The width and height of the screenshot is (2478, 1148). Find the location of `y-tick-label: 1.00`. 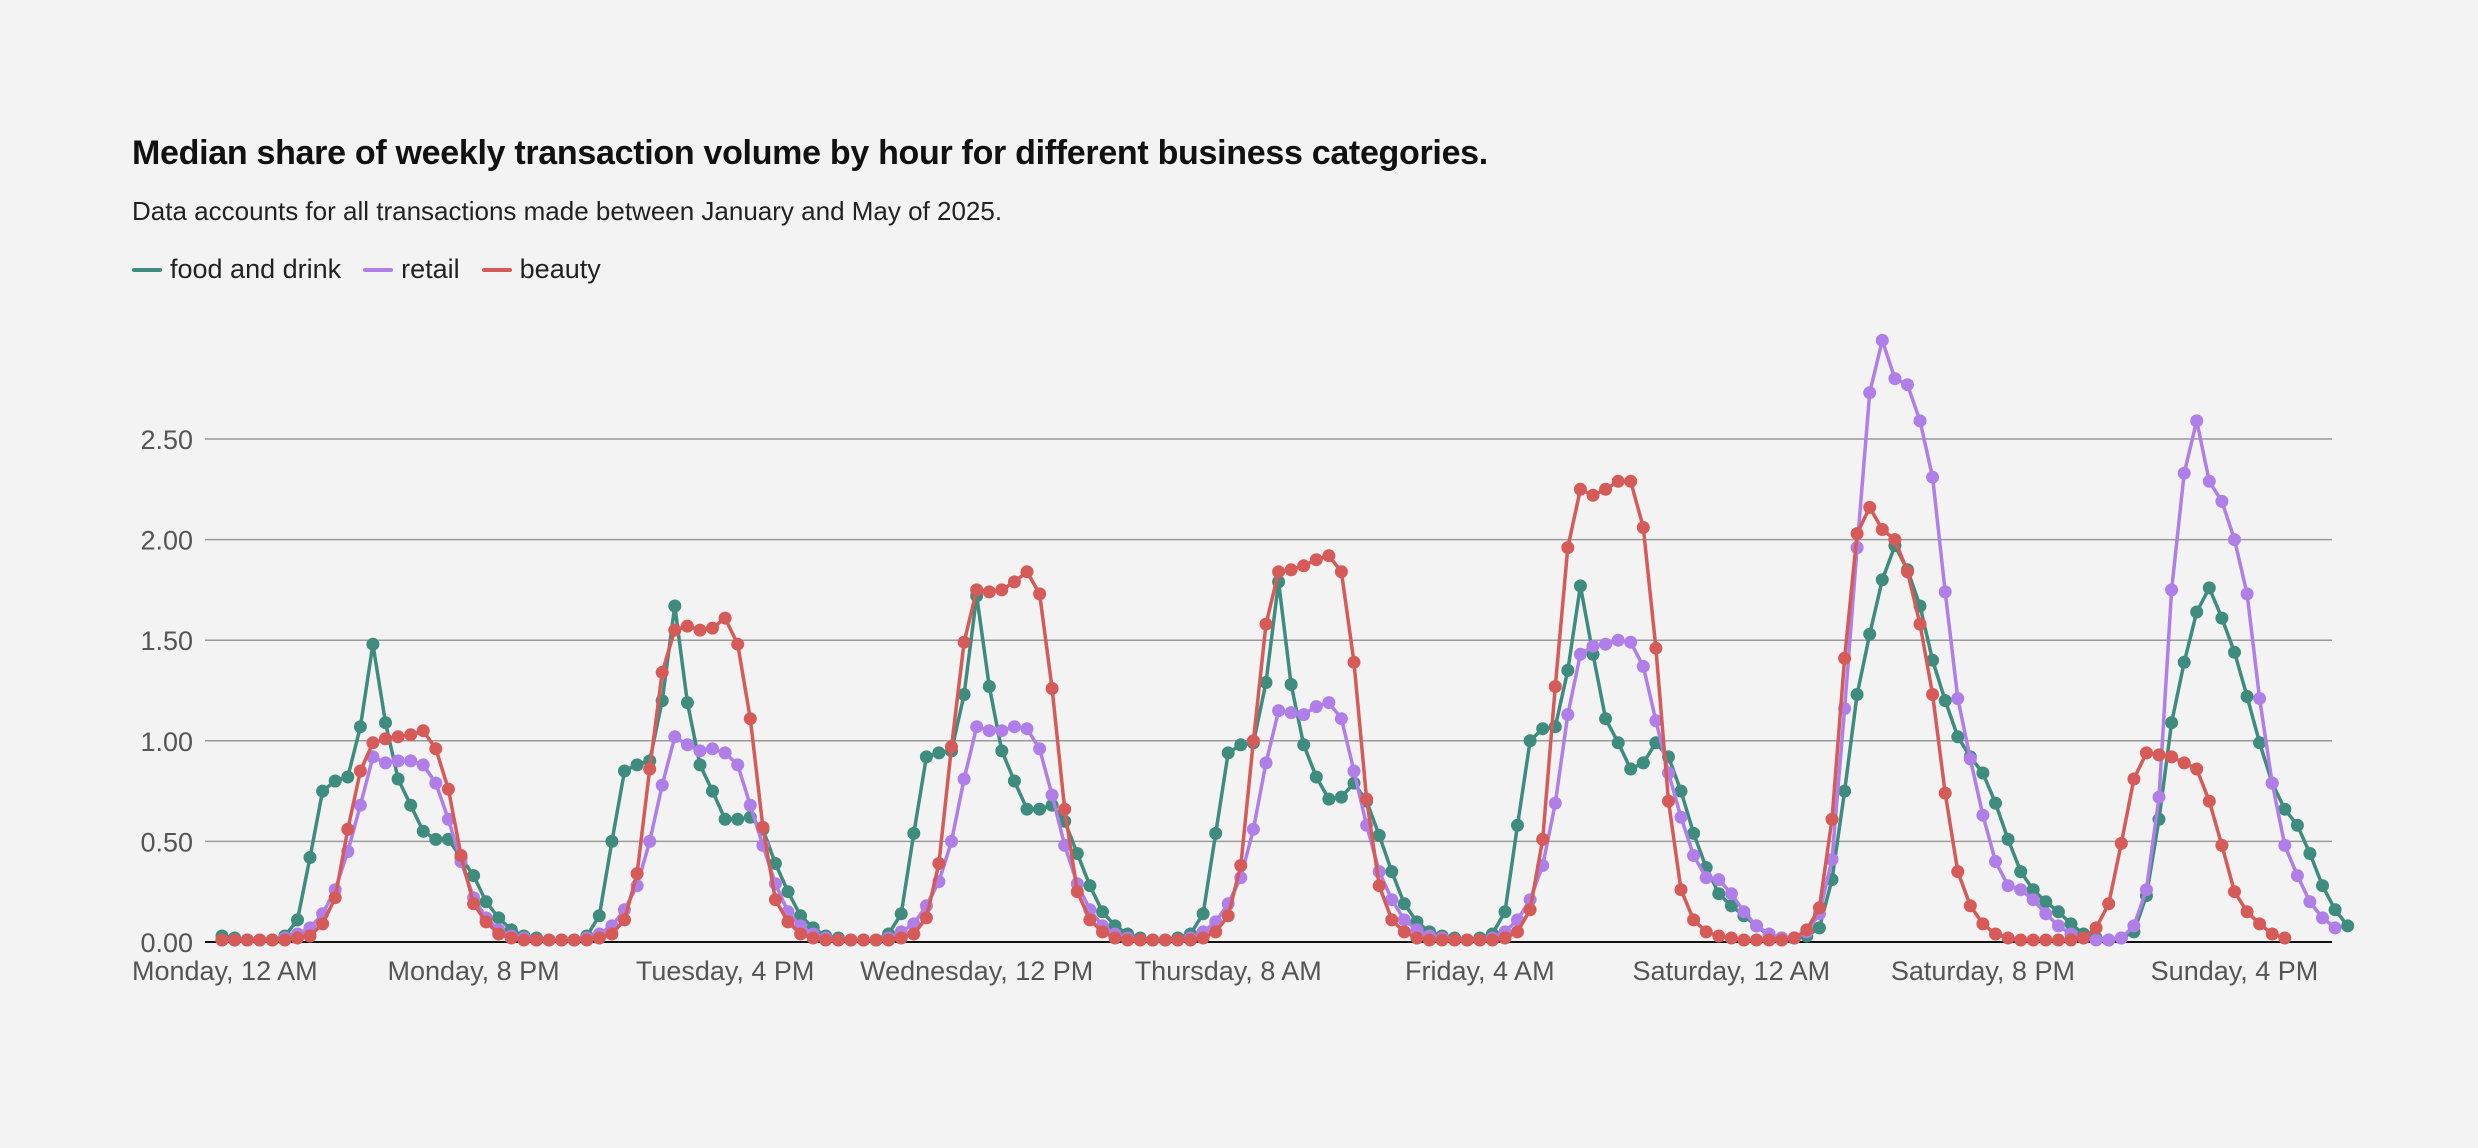

y-tick-label: 1.00 is located at coordinates (166, 742).